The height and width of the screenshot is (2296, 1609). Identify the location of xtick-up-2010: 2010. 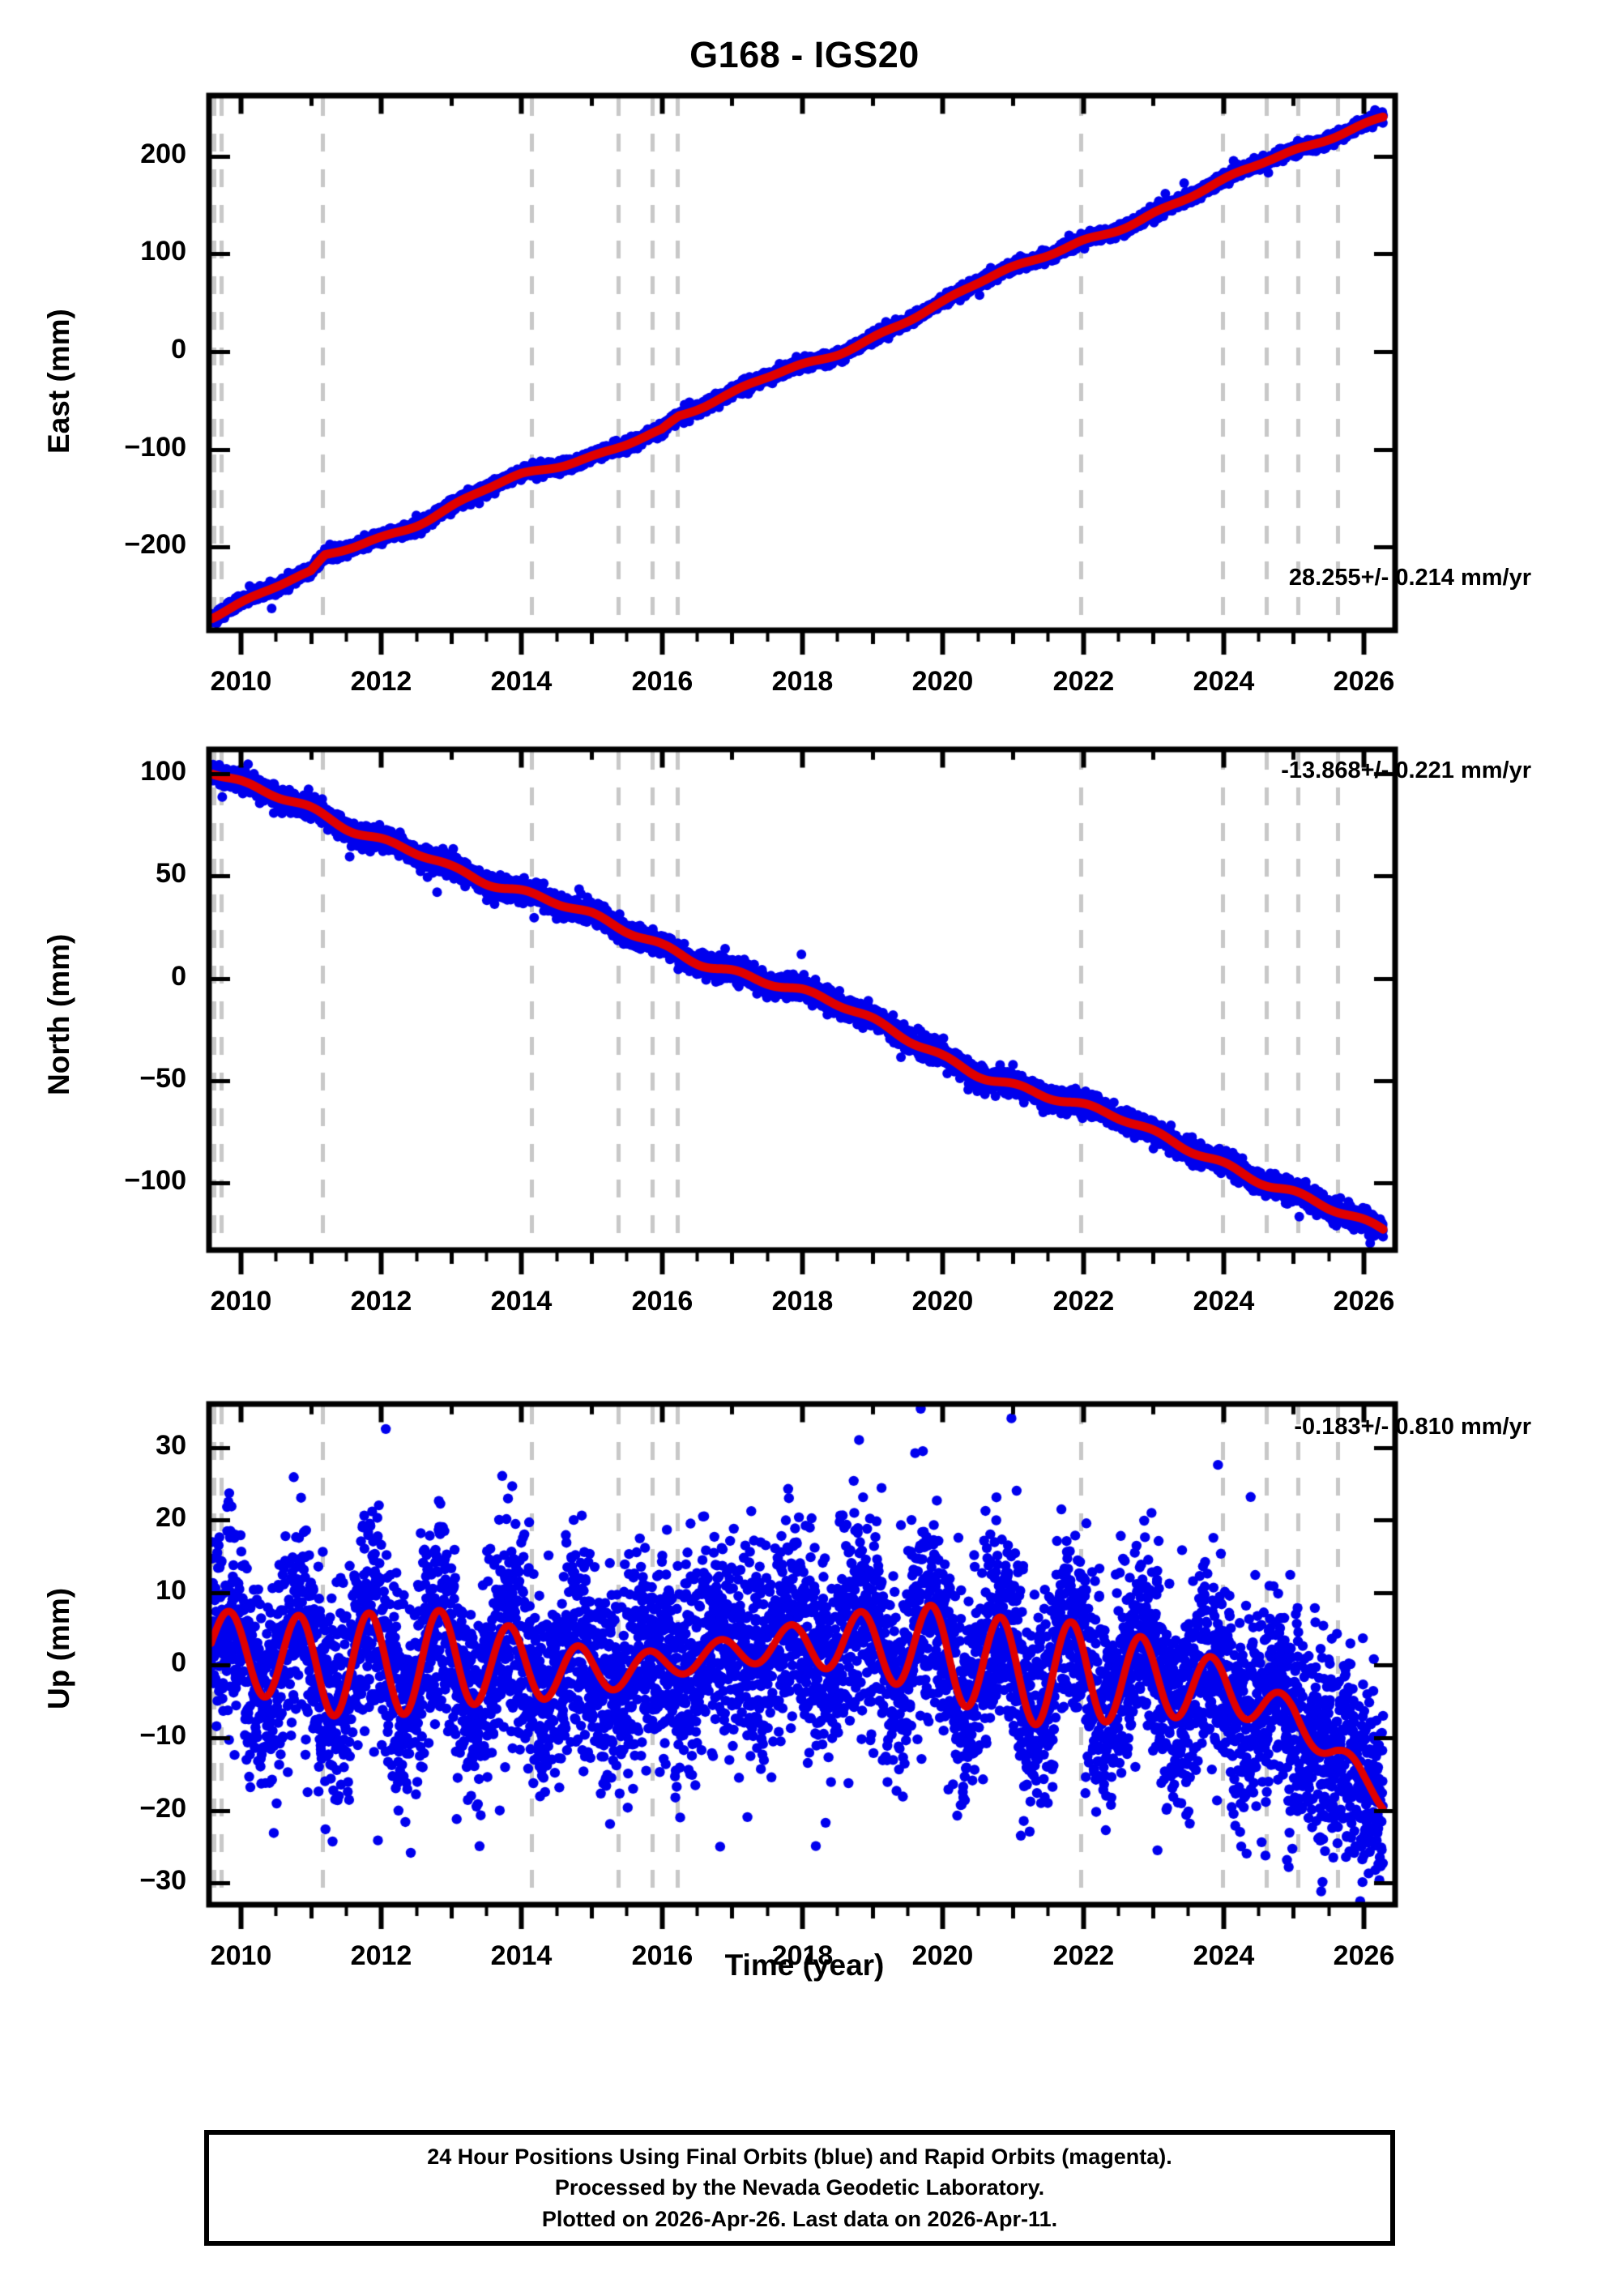
(241, 1956).